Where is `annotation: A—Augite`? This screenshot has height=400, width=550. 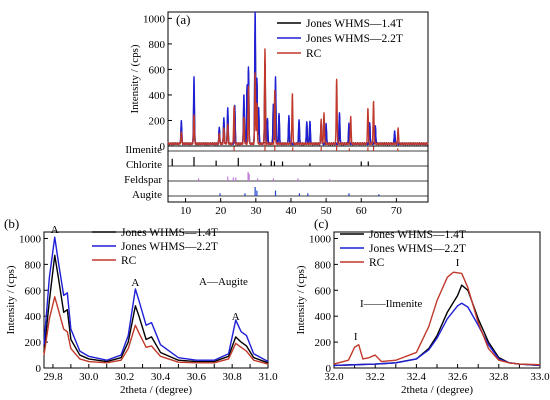 annotation: A—Augite is located at coordinates (223, 282).